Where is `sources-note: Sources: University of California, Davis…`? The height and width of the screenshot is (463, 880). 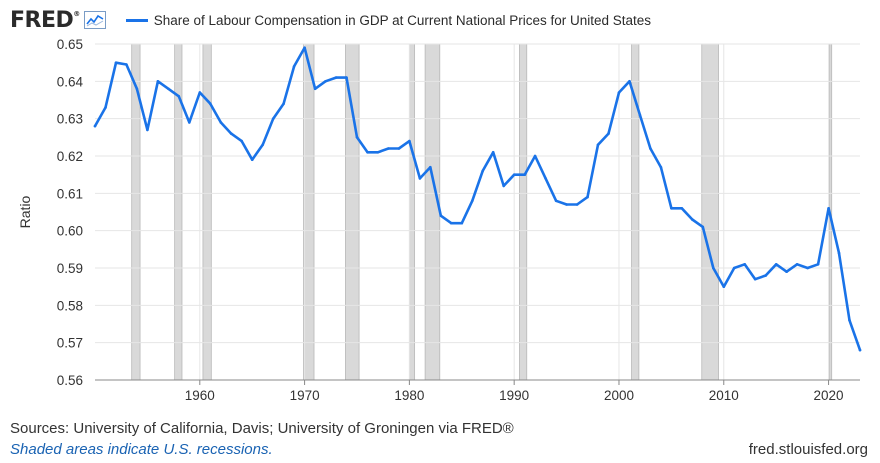 sources-note: Sources: University of California, Davis… is located at coordinates (262, 428).